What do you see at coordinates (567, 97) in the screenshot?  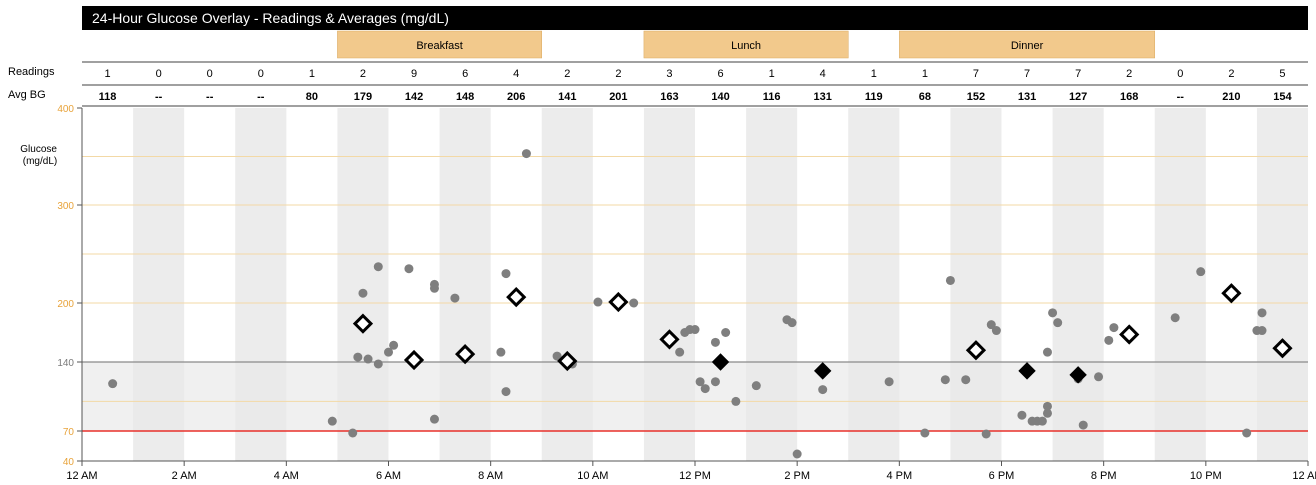 I see `average-value: 141` at bounding box center [567, 97].